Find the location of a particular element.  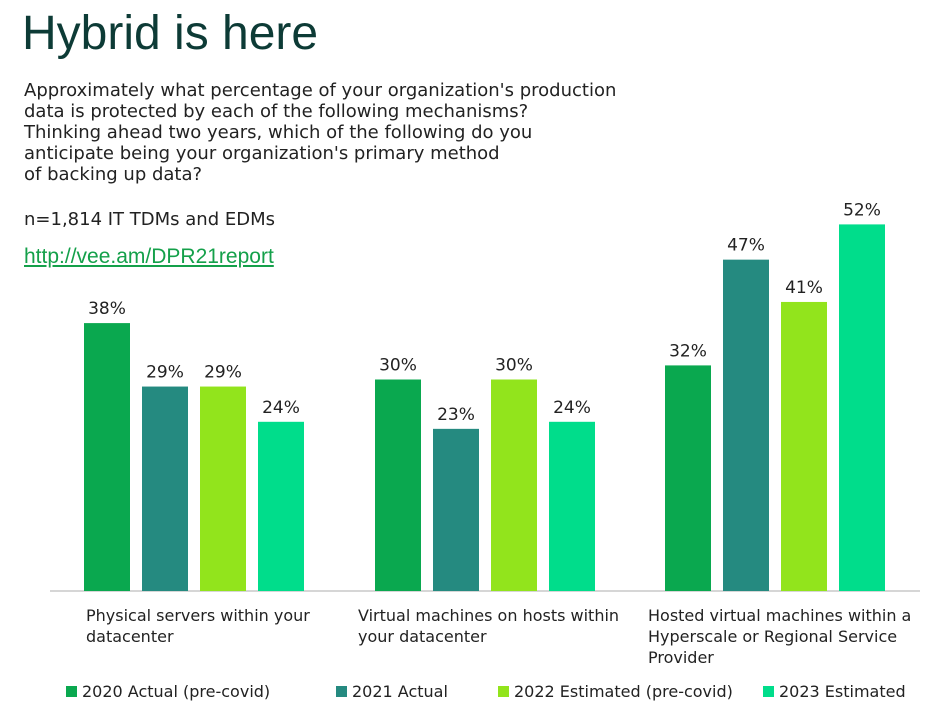

legend-label: 2022 Estimated (pre-covid) is located at coordinates (623, 691).